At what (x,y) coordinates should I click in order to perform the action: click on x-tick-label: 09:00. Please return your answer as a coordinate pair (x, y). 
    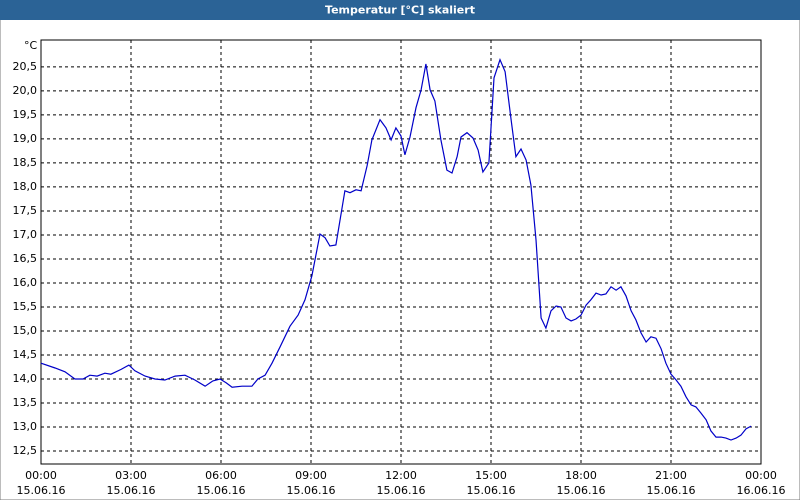
    Looking at the image, I should click on (311, 475).